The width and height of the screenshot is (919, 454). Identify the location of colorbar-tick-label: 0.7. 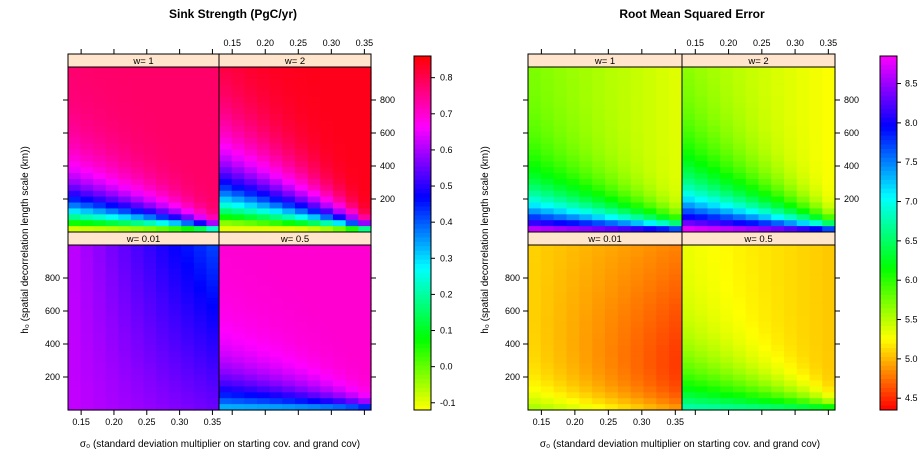
(446, 114).